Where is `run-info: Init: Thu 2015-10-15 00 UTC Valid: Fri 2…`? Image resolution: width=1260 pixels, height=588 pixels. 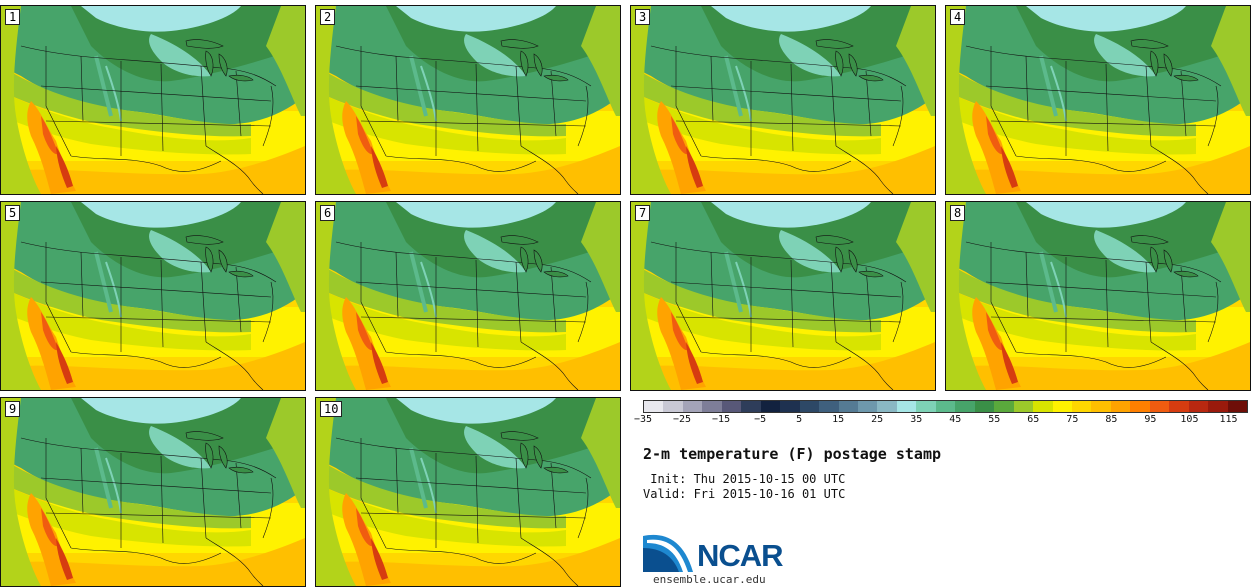
run-info: Init: Thu 2015-10-15 00 UTC Valid: Fri 2… is located at coordinates (744, 487).